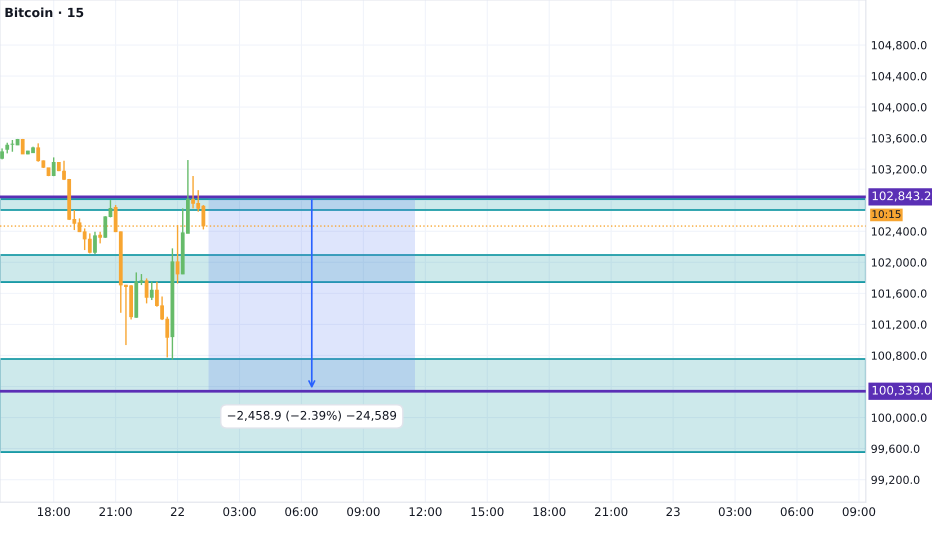 Image resolution: width=932 pixels, height=550 pixels. I want to click on y-tick-label: 103,600.0, so click(899, 139).